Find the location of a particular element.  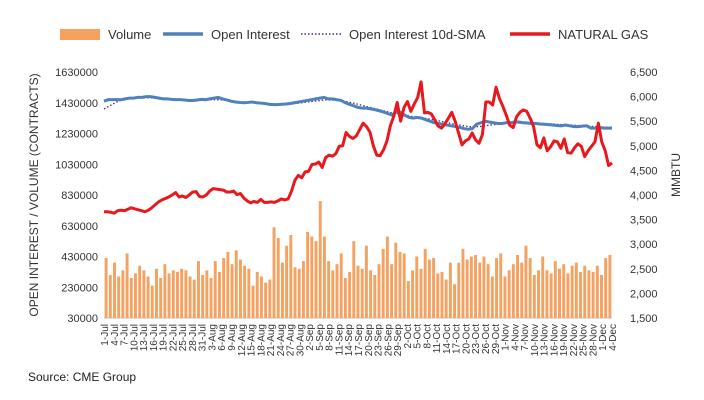

x-tick-label: 11-Sep is located at coordinates (340, 340).